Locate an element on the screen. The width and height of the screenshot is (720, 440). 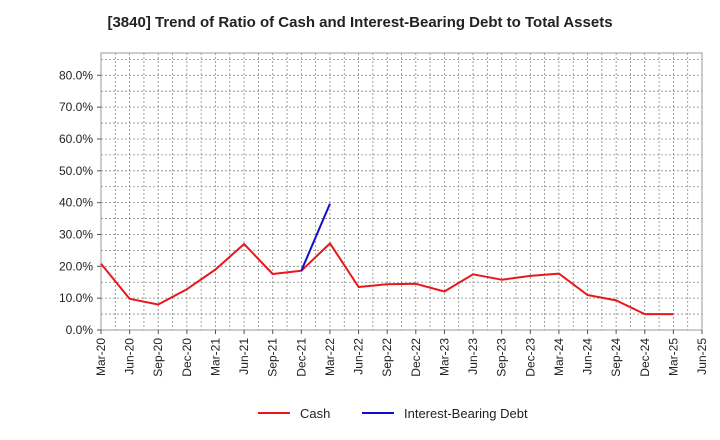
series-line-cash is located at coordinates (387, 279).